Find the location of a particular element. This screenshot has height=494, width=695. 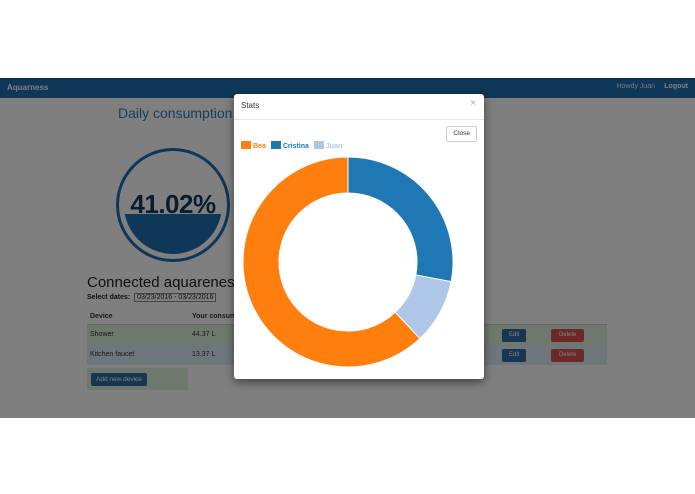

donut-slice-cristina is located at coordinates (400, 219).